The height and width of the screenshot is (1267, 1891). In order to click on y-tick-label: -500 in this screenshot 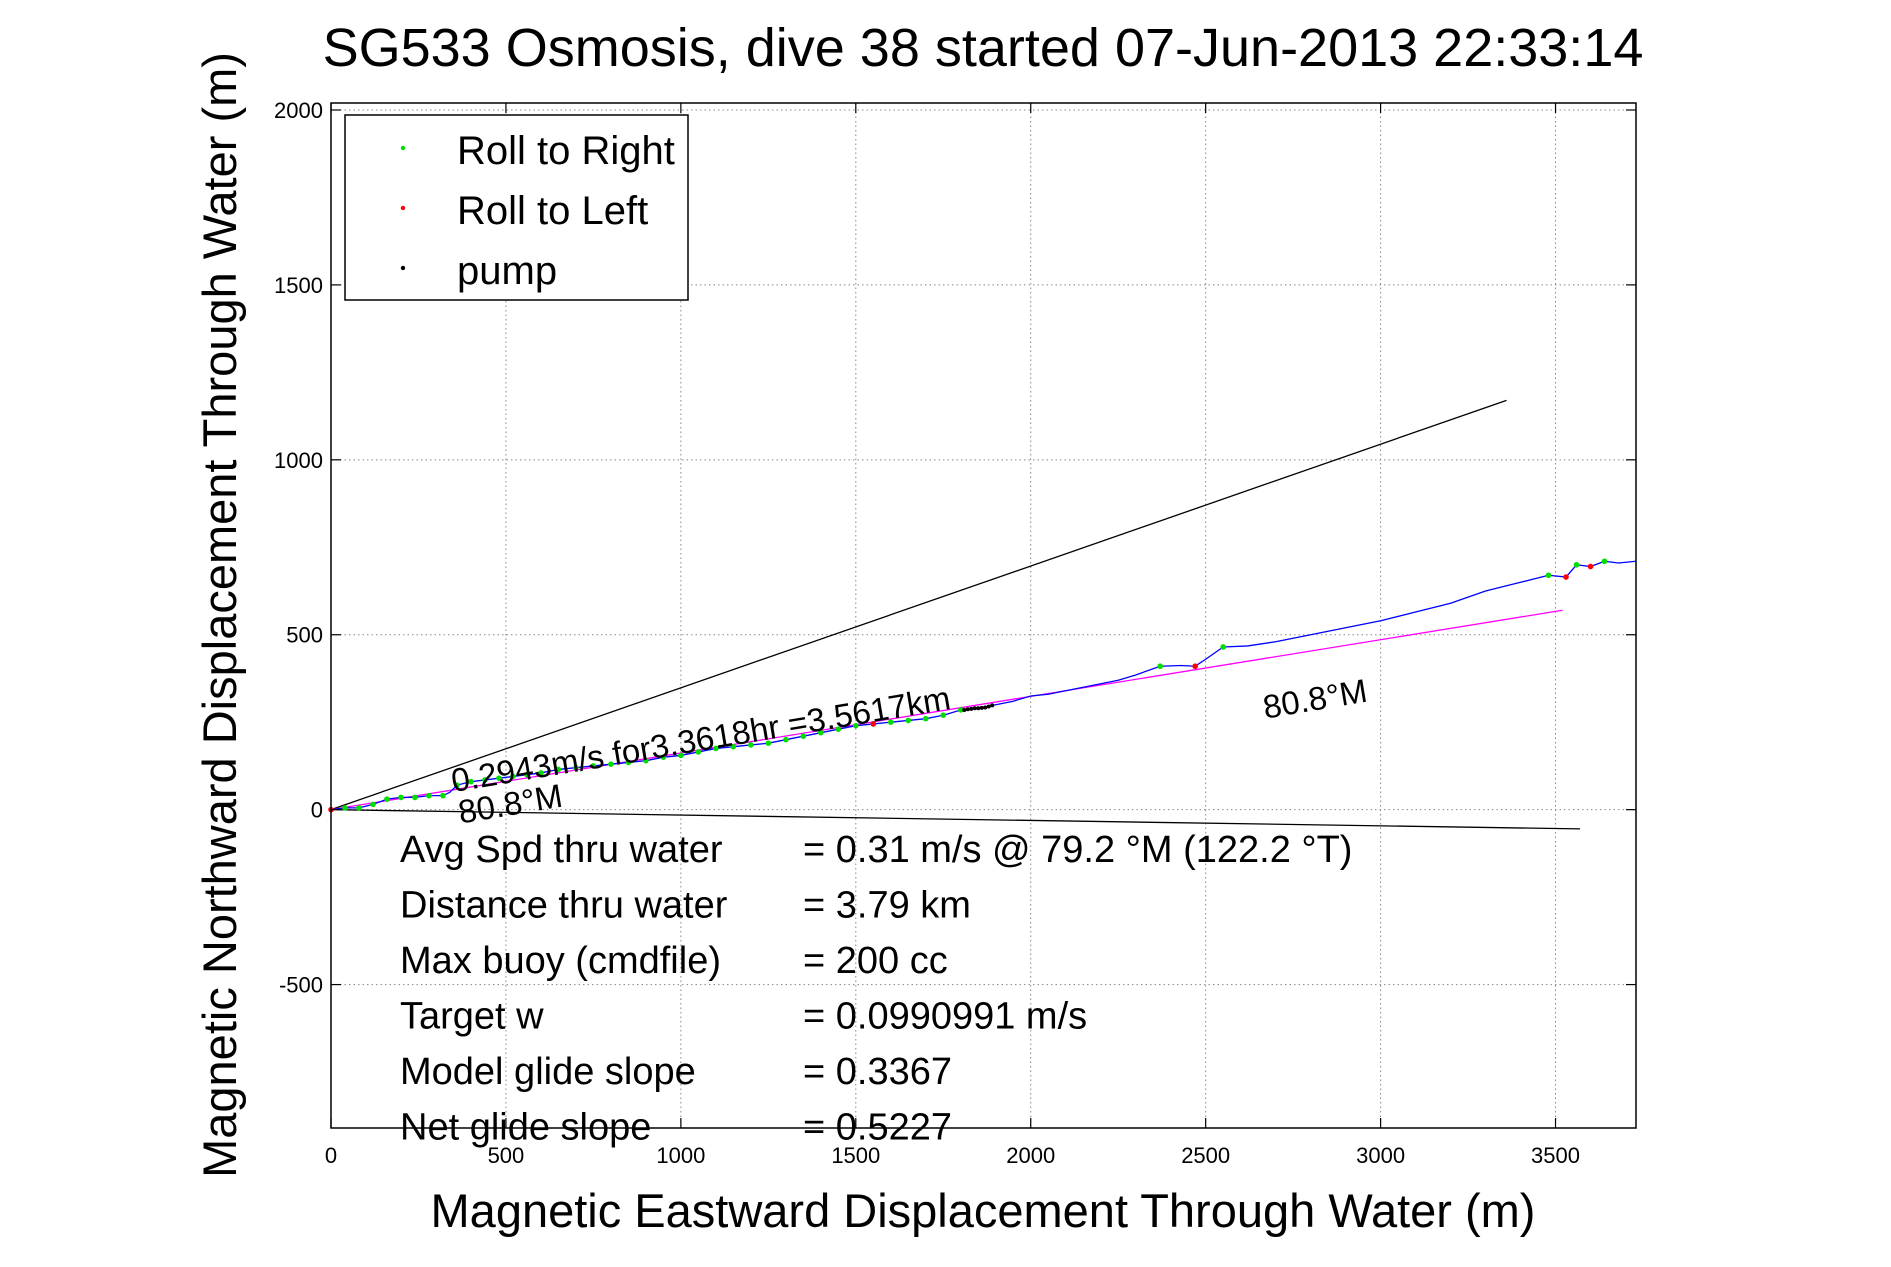, I will do `click(301, 985)`.